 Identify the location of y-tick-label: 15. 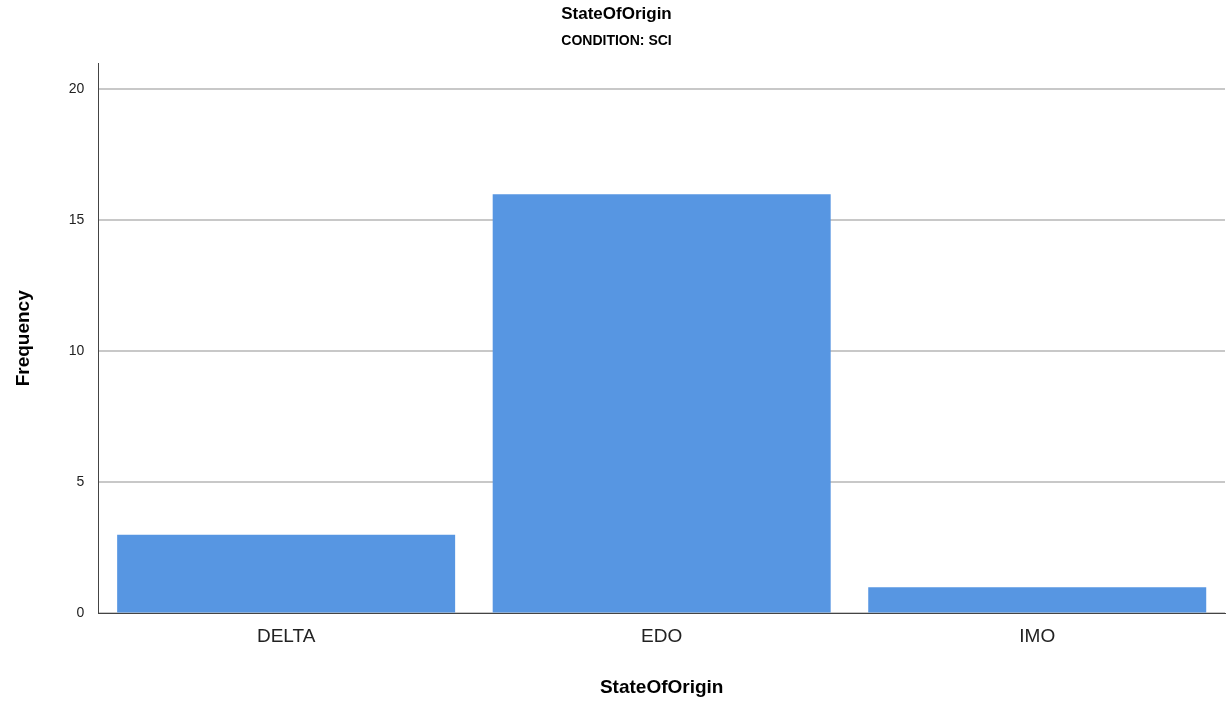
(76, 219).